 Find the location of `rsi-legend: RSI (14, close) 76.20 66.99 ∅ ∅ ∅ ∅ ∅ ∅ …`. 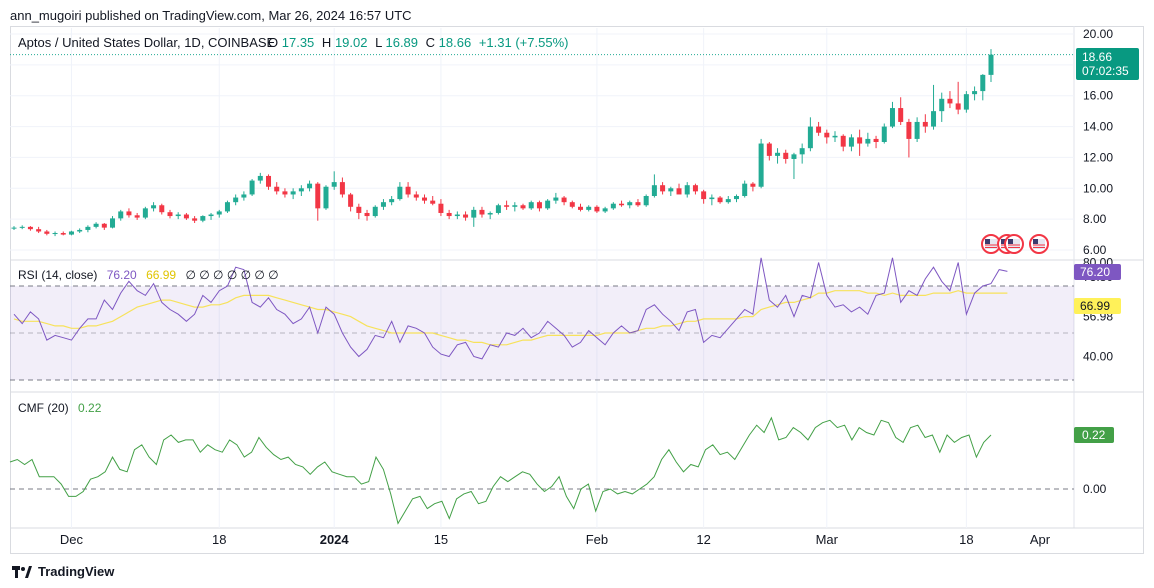

rsi-legend: RSI (14, close) 76.20 66.99 ∅ ∅ ∅ ∅ ∅ ∅ … is located at coordinates (148, 275).